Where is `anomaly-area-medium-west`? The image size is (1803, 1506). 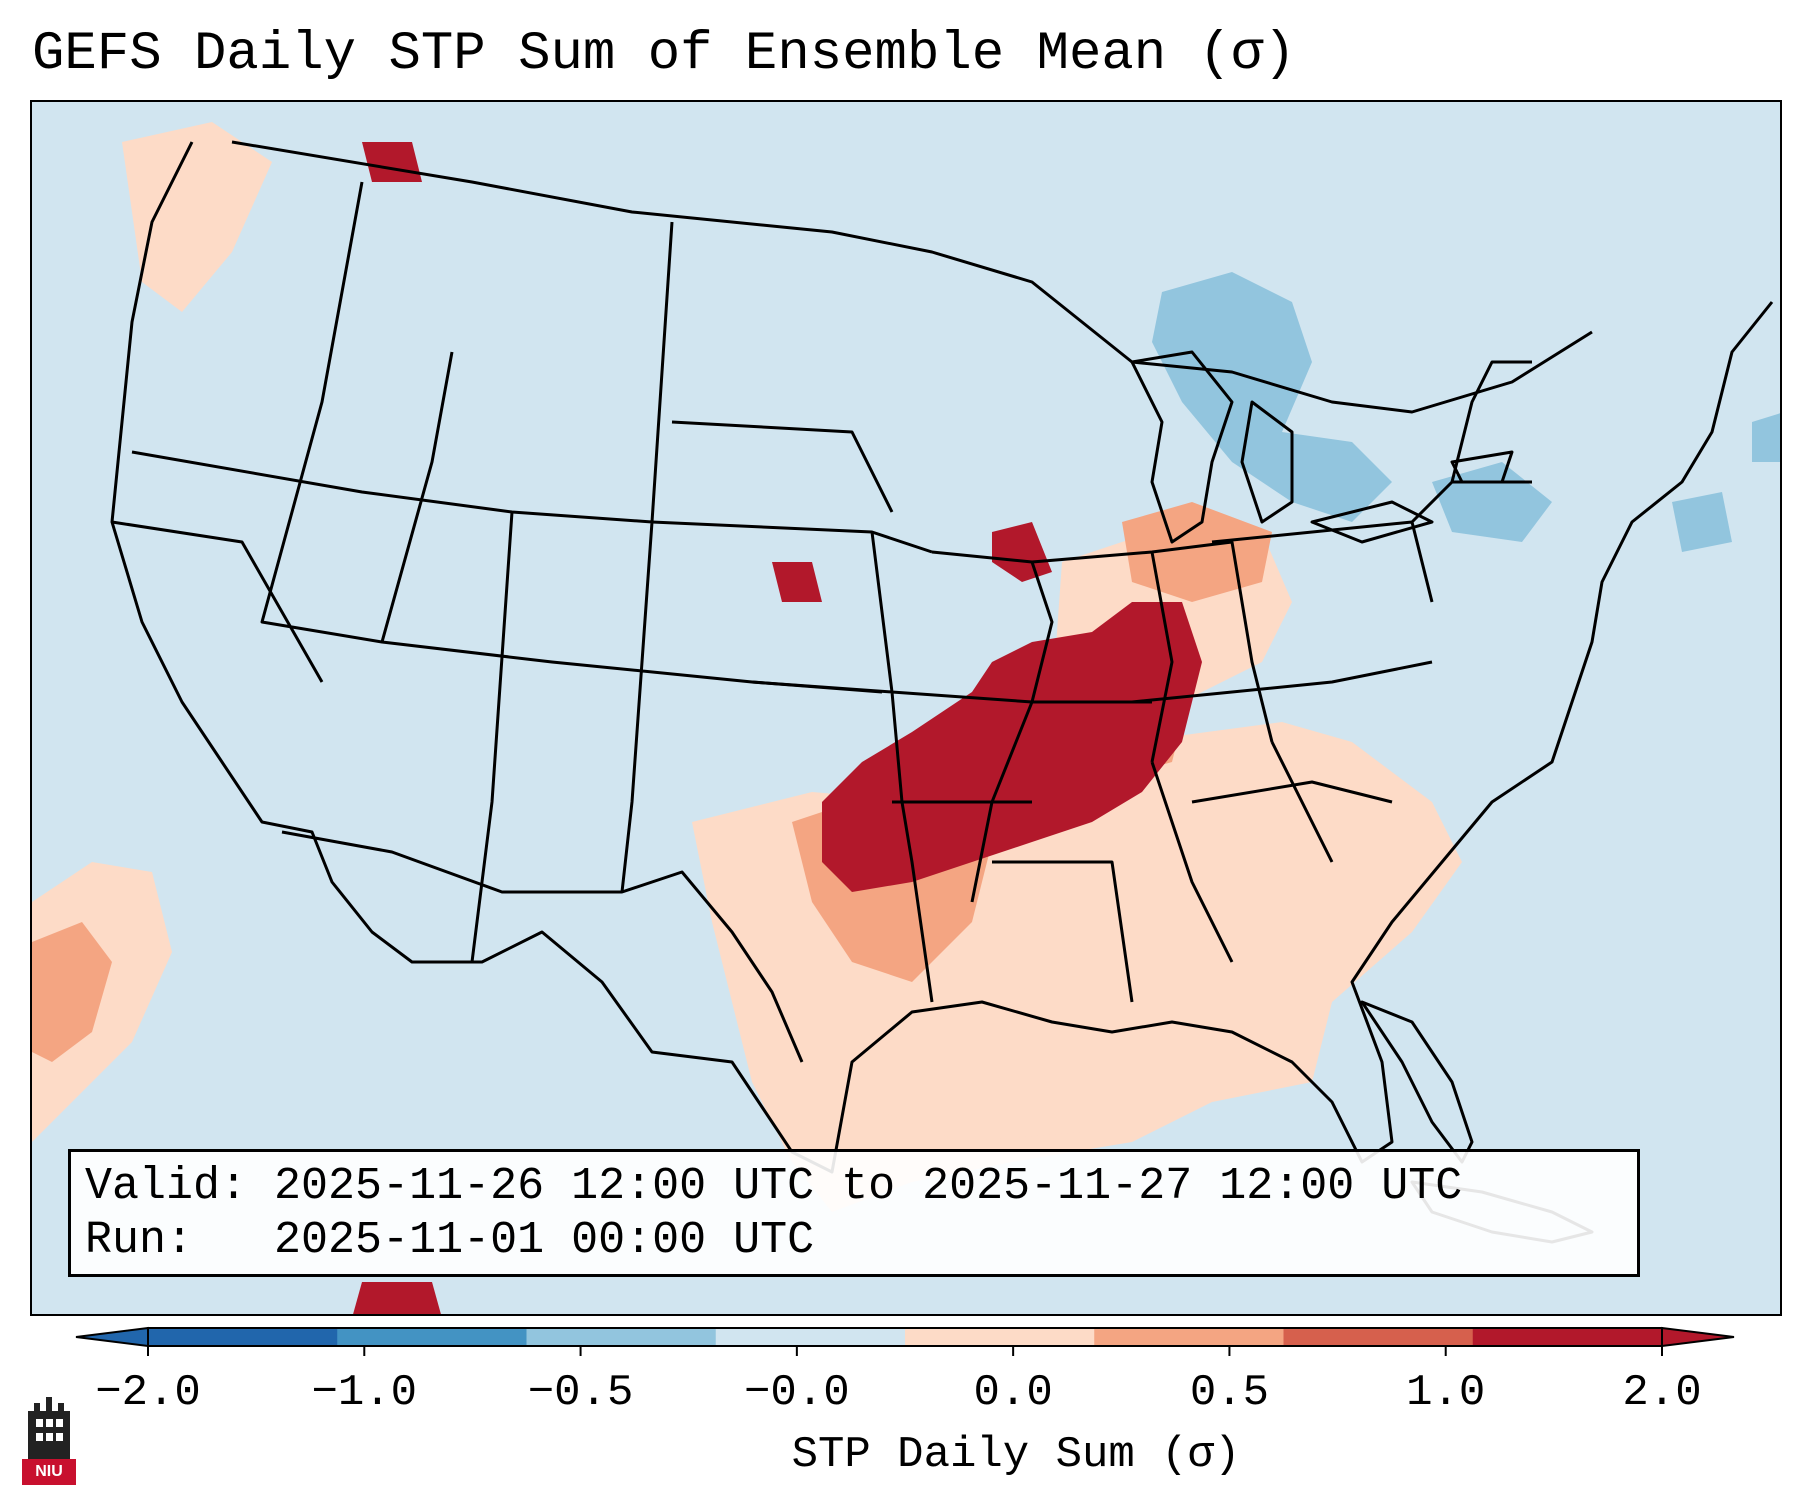
anomaly-area-medium-west is located at coordinates (72, 992).